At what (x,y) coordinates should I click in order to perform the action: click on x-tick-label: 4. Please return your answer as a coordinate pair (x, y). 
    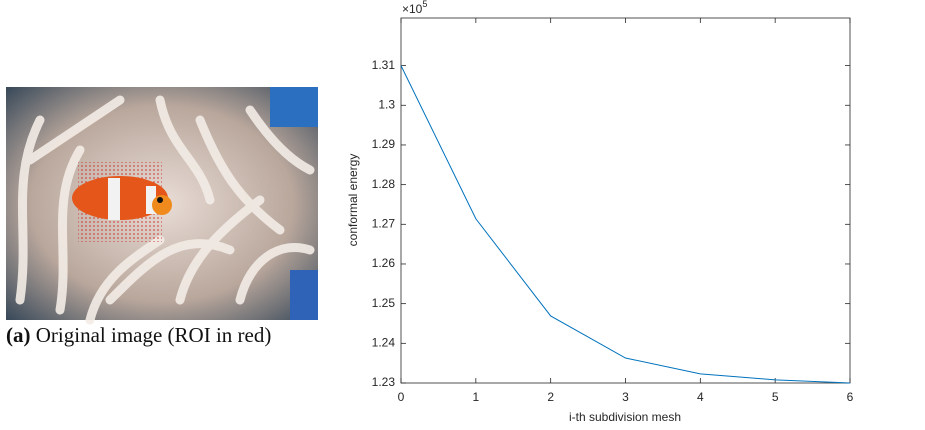
    Looking at the image, I should click on (700, 397).